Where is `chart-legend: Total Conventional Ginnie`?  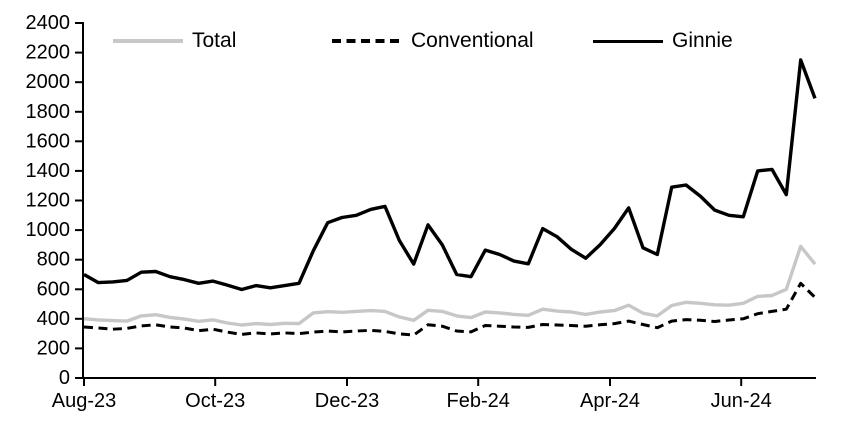
chart-legend: Total Conventional Ginnie is located at coordinates (426, 30).